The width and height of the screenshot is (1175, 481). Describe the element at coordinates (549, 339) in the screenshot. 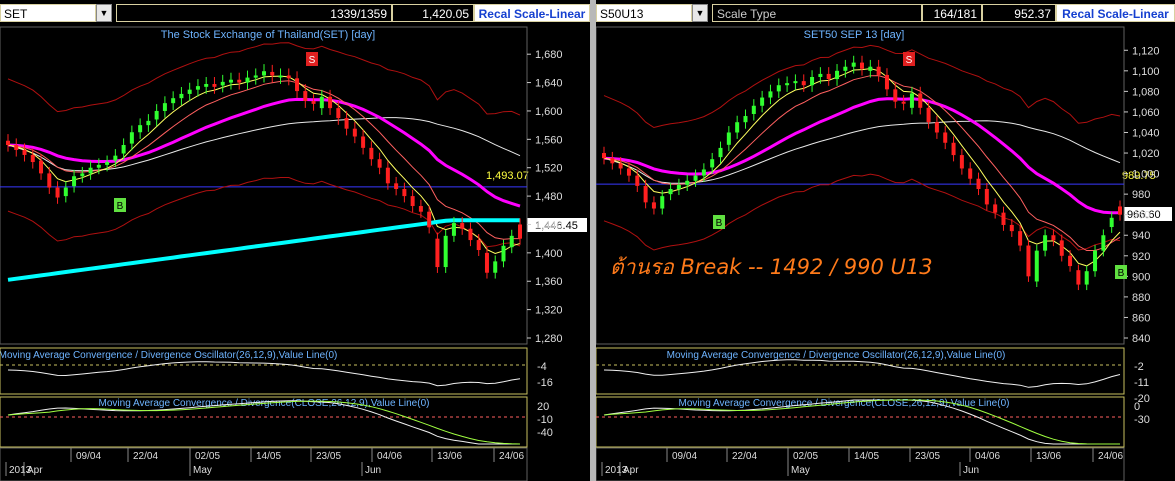

I see `price-tick-label: 1,280` at that location.